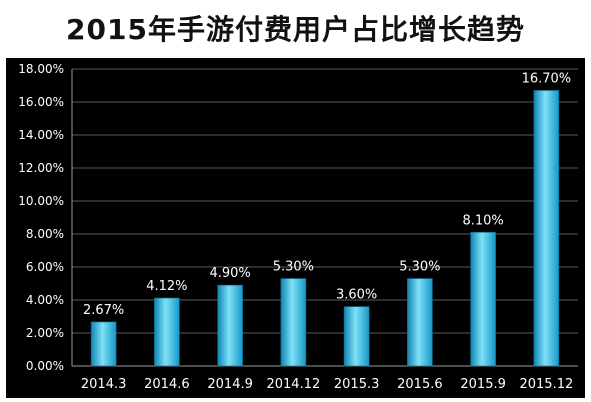  Describe the element at coordinates (104, 384) in the screenshot. I see `x-tick-label: 2014.3` at that location.